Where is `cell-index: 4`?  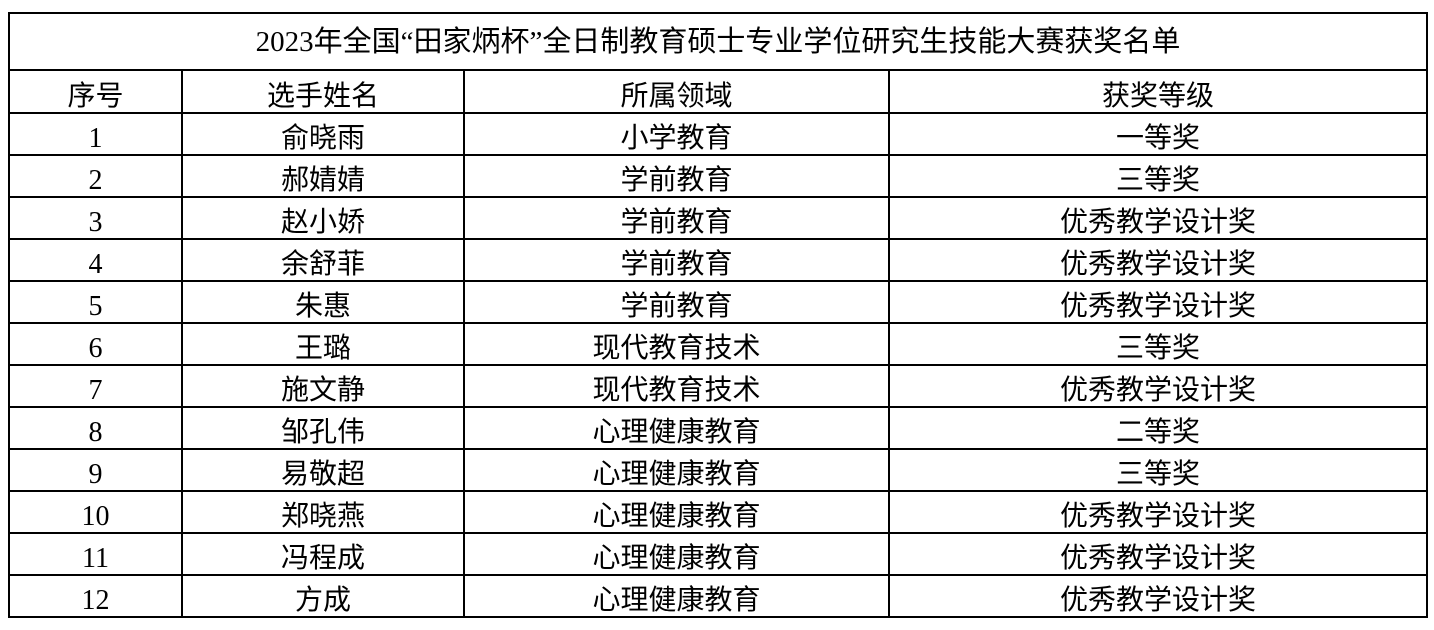
cell-index: 4 is located at coordinates (95, 260).